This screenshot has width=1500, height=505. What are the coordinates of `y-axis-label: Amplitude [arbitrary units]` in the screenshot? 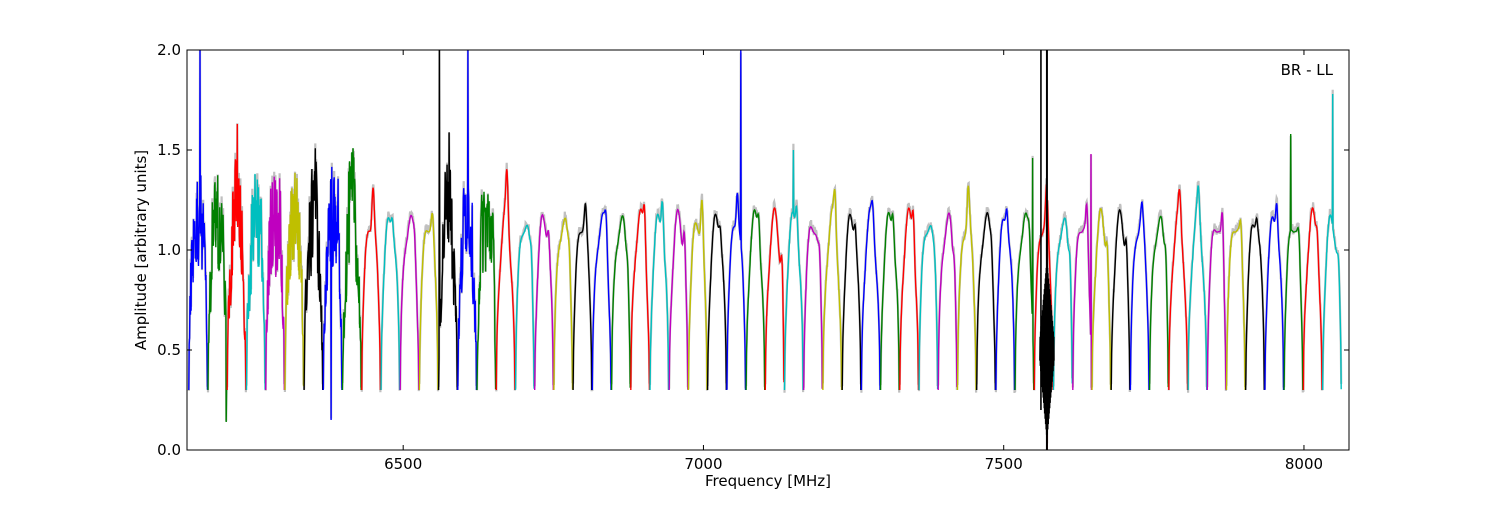 It's located at (141, 250).